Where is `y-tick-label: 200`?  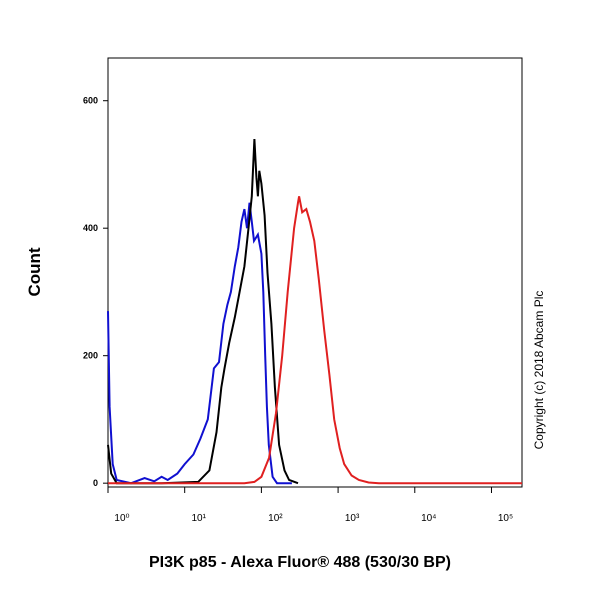
y-tick-label: 200 is located at coordinates (90, 356).